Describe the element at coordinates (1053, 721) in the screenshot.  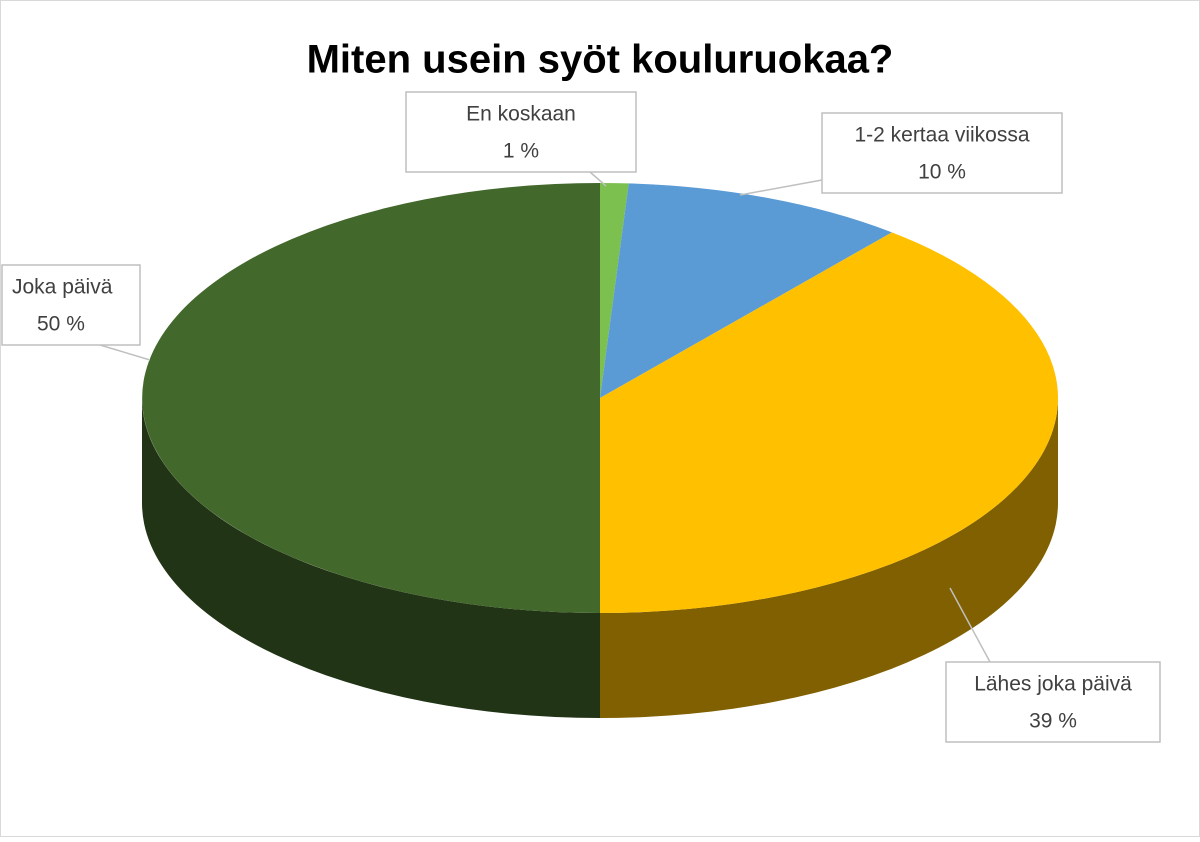
I see `callout-value: 39 %` at that location.